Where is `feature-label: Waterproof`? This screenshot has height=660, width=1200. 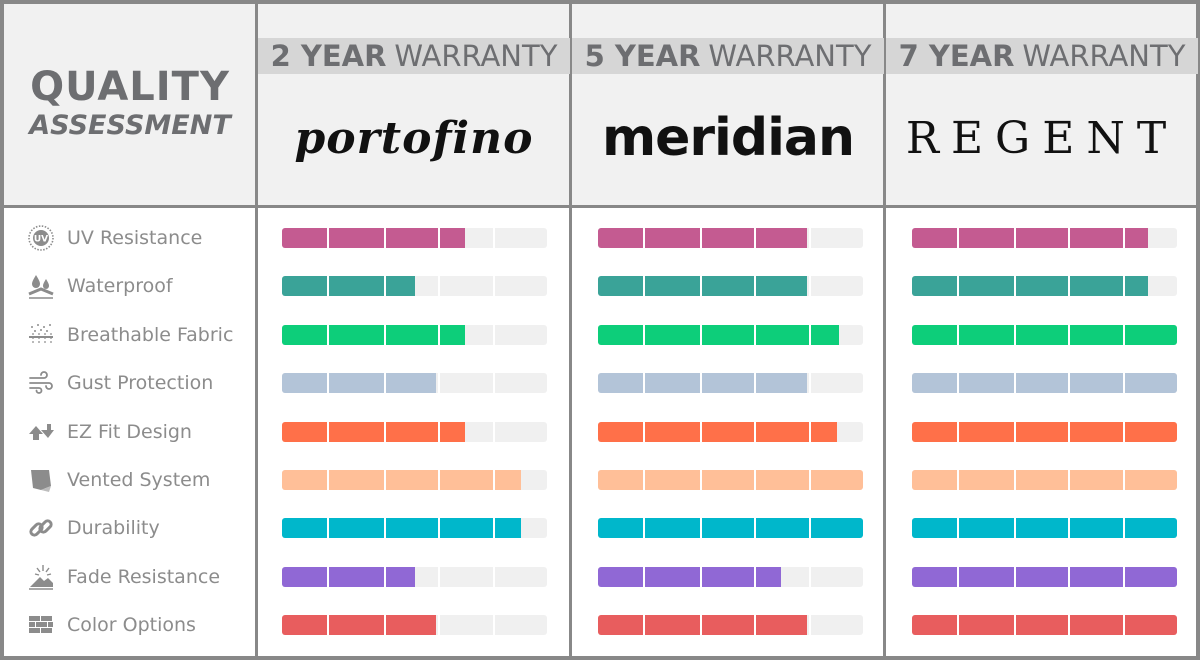
feature-label: Waterproof is located at coordinates (120, 286).